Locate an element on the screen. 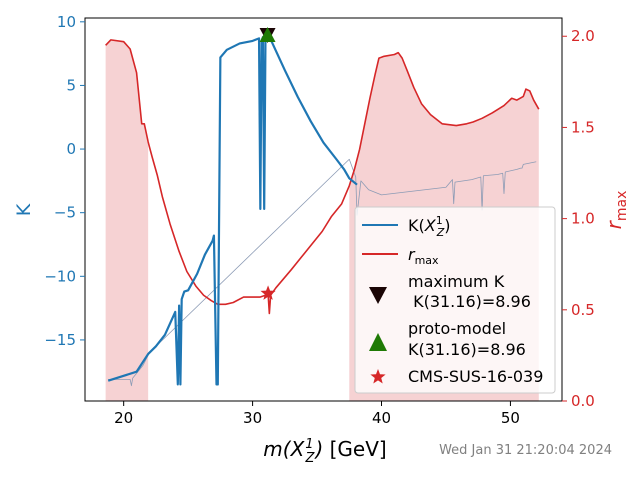  x-axis-label: m(X1 Z) [GeV] is located at coordinates (324, 451).